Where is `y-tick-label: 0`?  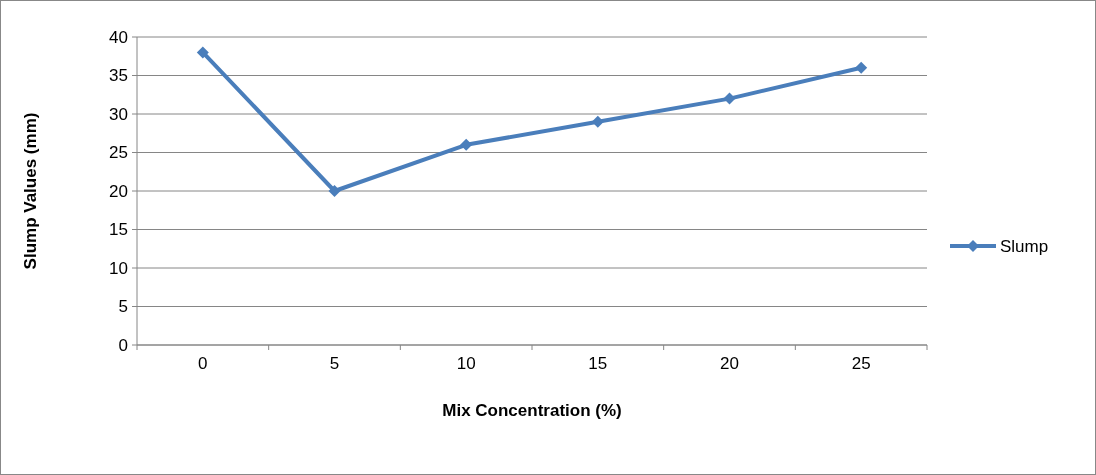
y-tick-label: 0 is located at coordinates (123, 345).